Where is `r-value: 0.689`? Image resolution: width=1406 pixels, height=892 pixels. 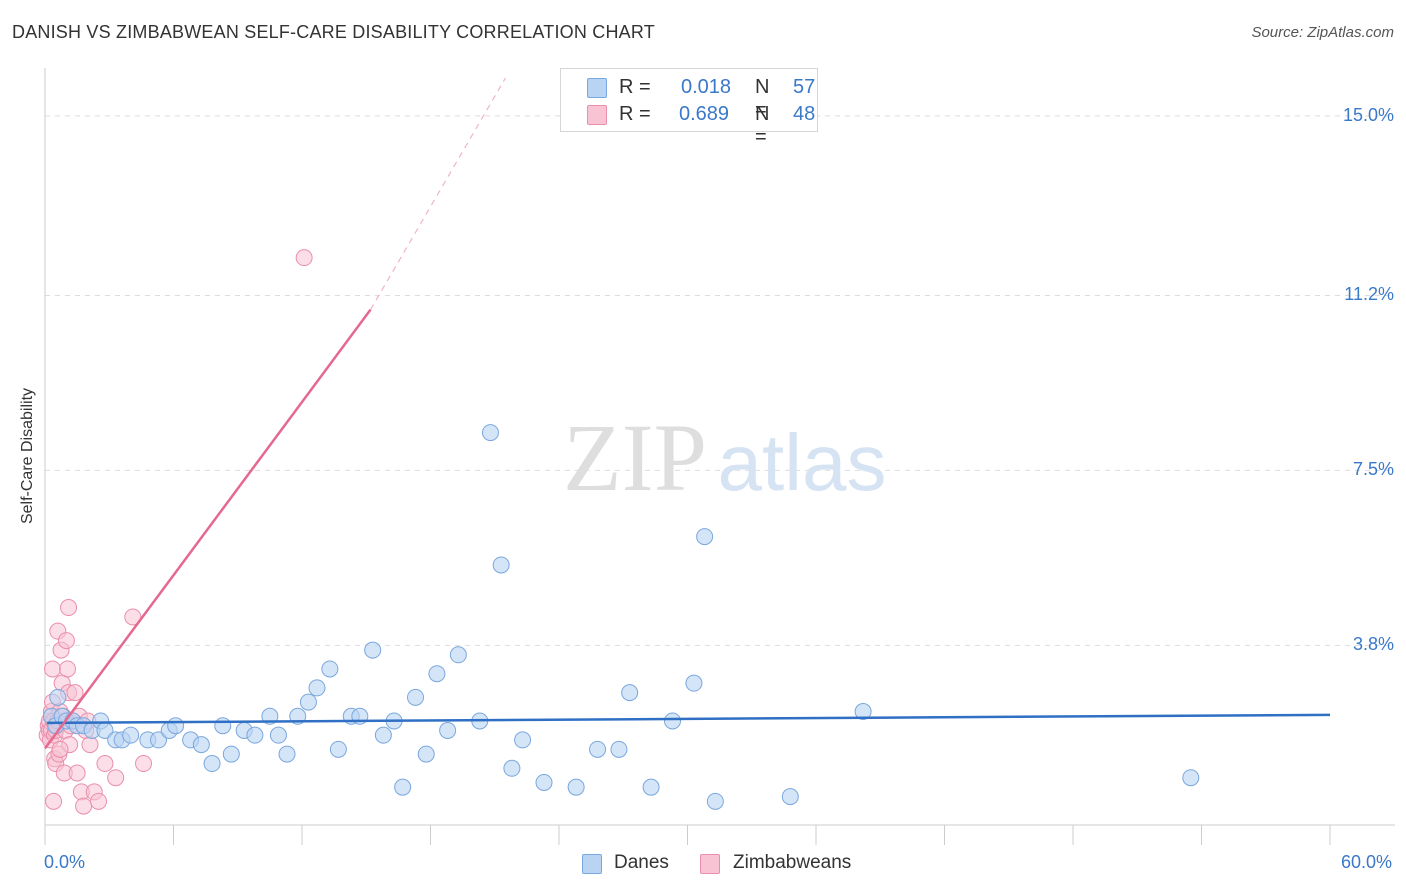 r-value: 0.689 is located at coordinates (704, 114).